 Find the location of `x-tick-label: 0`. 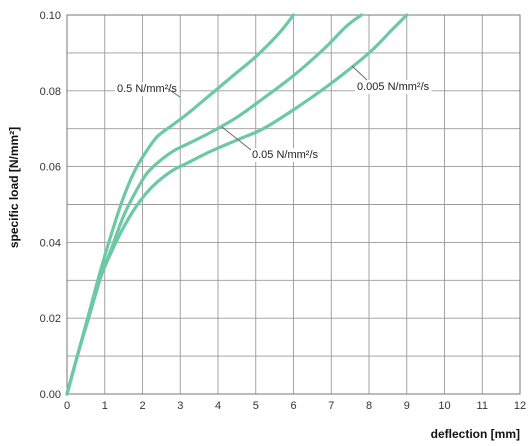

x-tick-label: 0 is located at coordinates (67, 406).